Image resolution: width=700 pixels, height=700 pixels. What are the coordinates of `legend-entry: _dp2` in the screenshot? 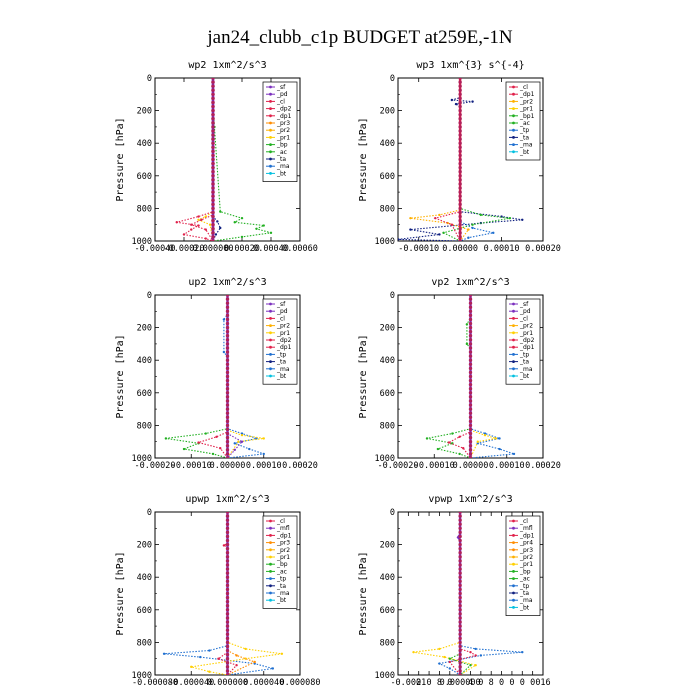 It's located at (284, 109).